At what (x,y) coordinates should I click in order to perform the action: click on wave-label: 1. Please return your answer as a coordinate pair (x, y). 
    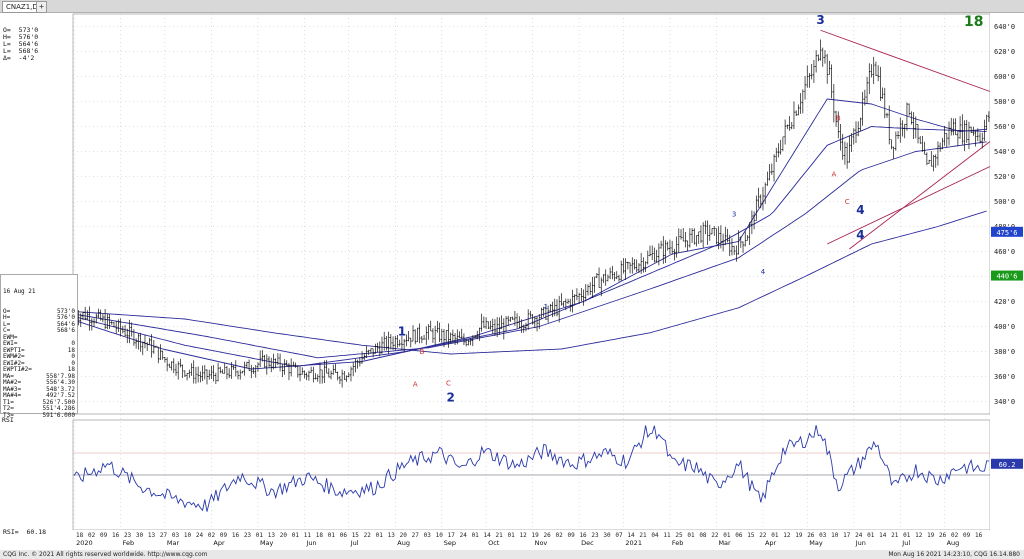
    Looking at the image, I should click on (546, 307).